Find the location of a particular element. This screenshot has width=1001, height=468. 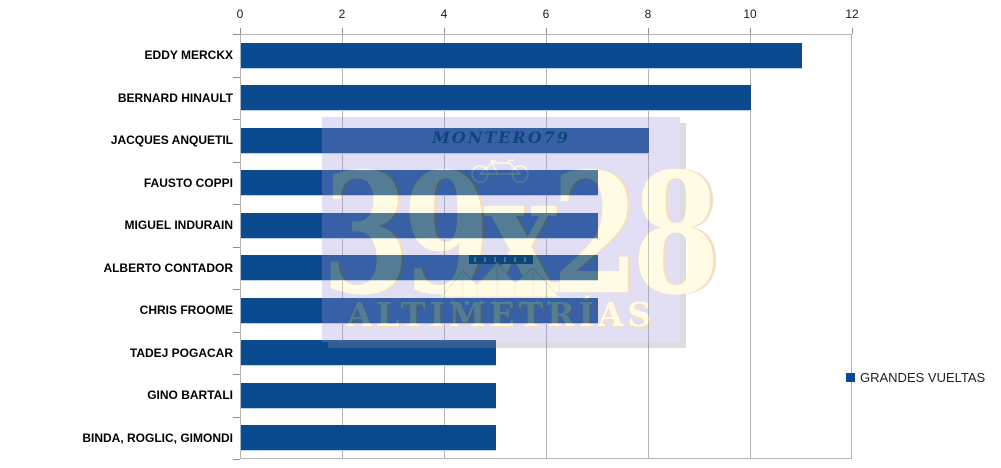

bar-row: BERNARD HINAULT is located at coordinates (500, 98).